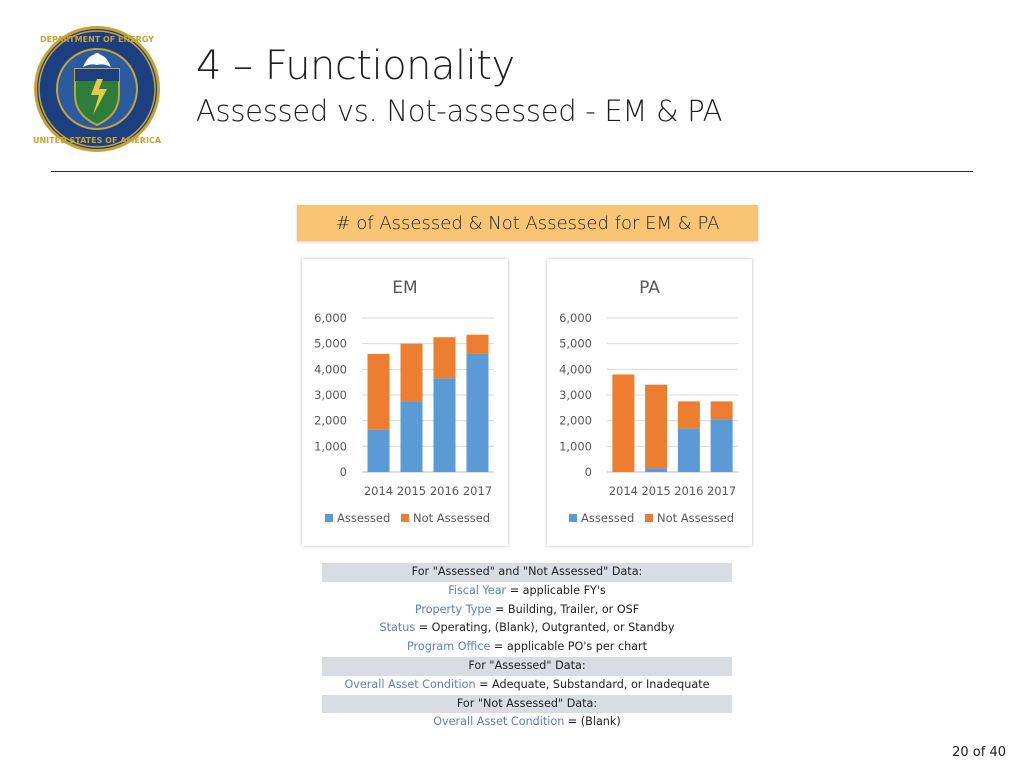  I want to click on notes-header-not-assessed: For "Not Assessed" Data:, so click(527, 704).